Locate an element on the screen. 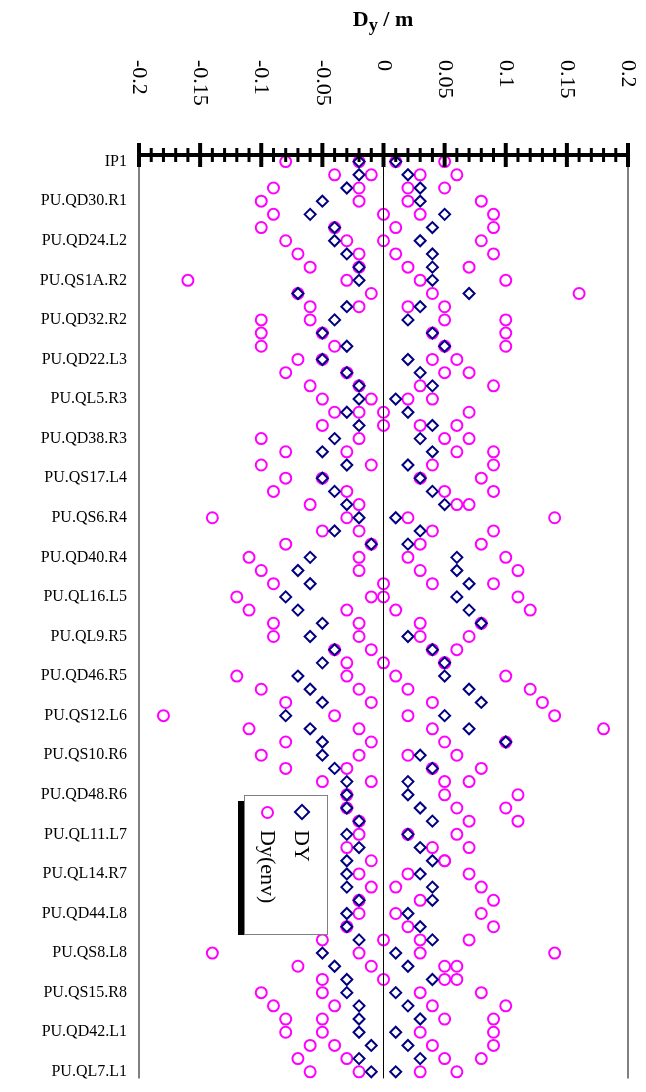  y-tick-label: PU.QS12.L6 is located at coordinates (85, 714).